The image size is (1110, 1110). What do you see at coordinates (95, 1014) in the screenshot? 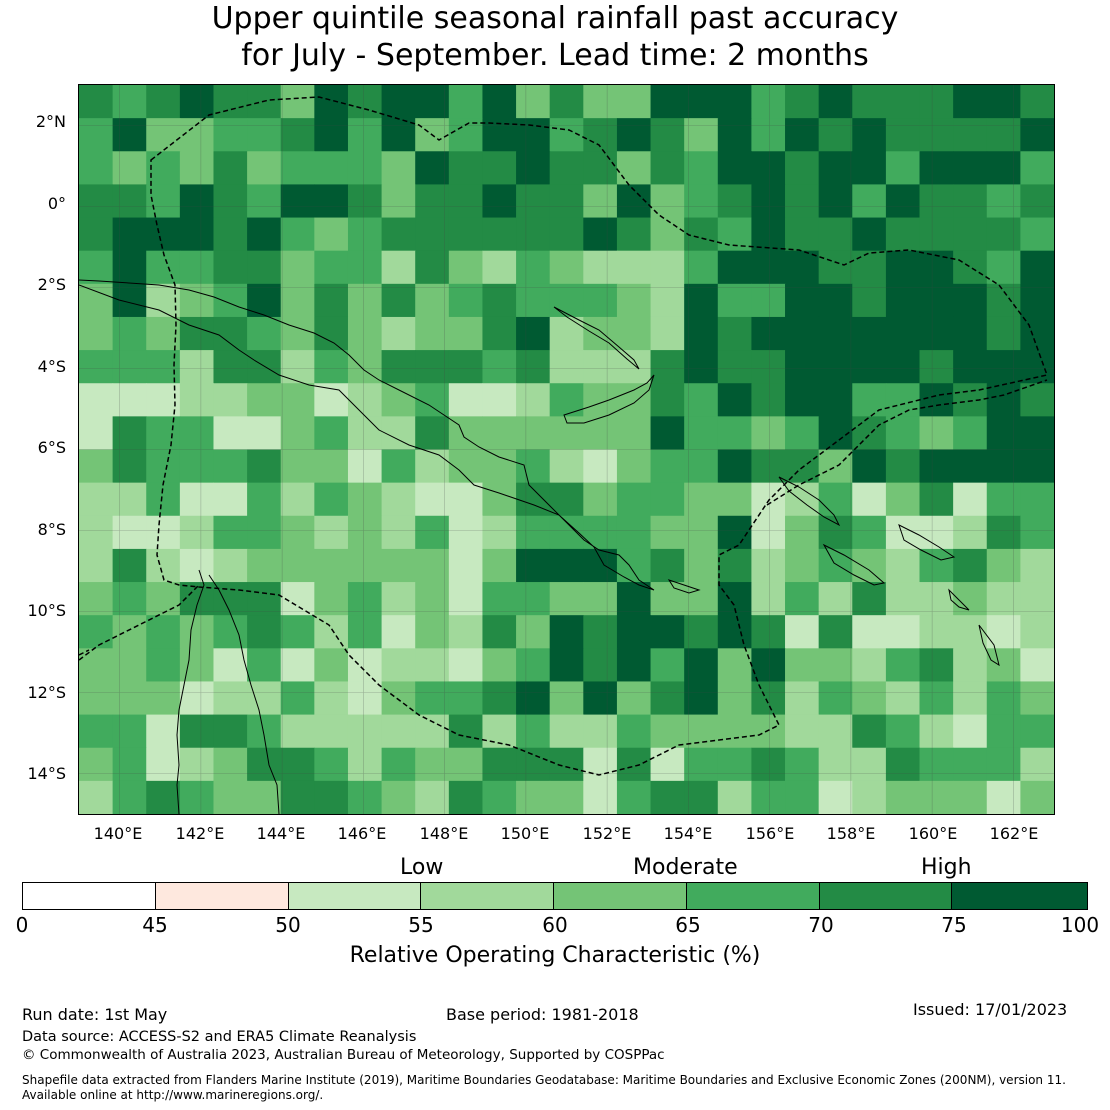
I see `run-date: Run date: 1st May` at bounding box center [95, 1014].